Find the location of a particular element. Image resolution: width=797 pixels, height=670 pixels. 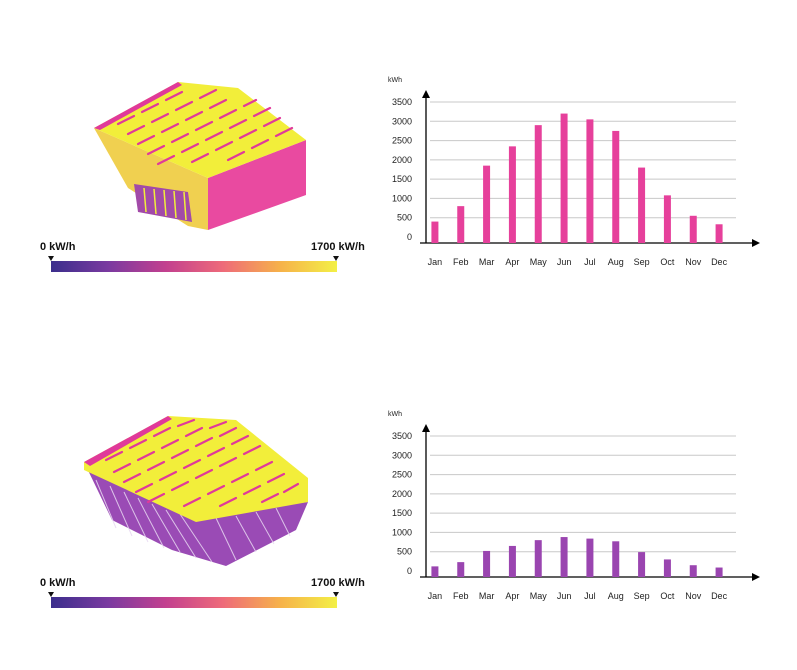

building-roof is located at coordinates (200, 130).